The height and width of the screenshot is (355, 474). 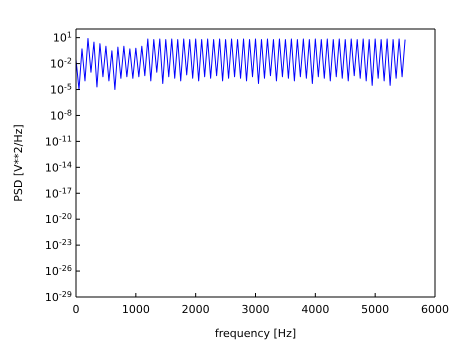 I want to click on y-tick-label: 10$^{1}$, so click(x=62, y=37).